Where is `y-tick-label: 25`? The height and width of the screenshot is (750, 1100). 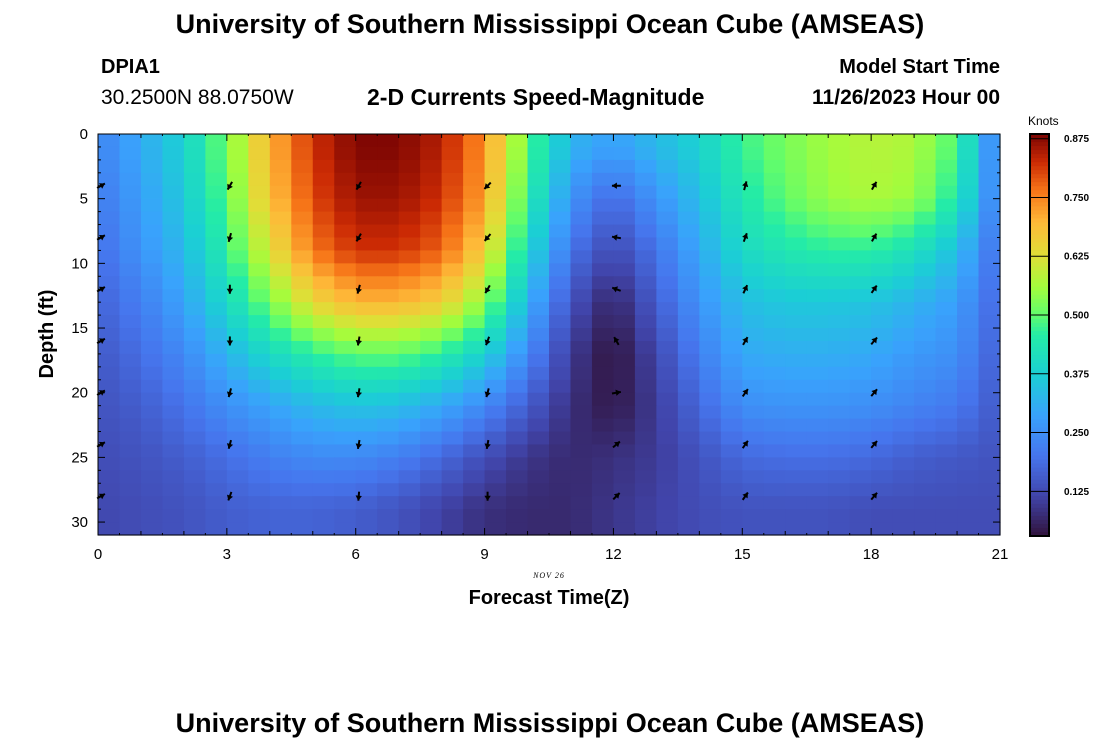
y-tick-label: 25 is located at coordinates (79, 457).